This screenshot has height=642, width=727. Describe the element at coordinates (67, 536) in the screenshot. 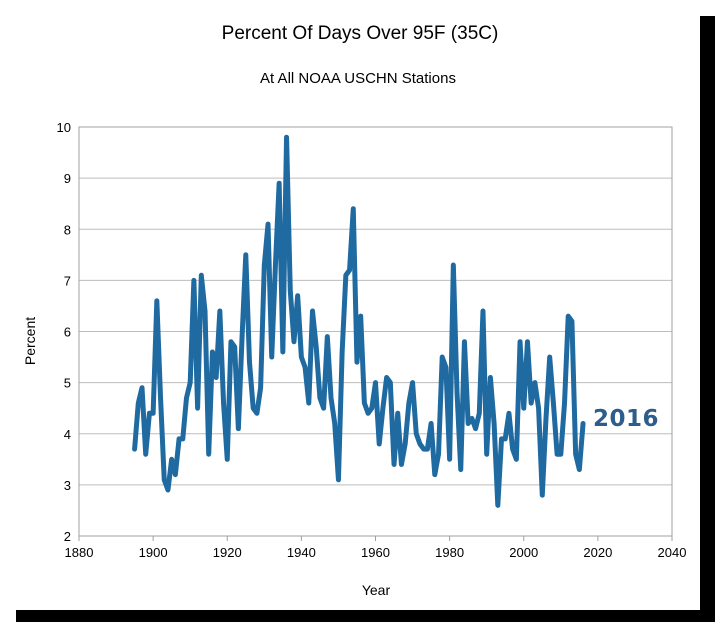

I see `y-tick-label: 2` at that location.